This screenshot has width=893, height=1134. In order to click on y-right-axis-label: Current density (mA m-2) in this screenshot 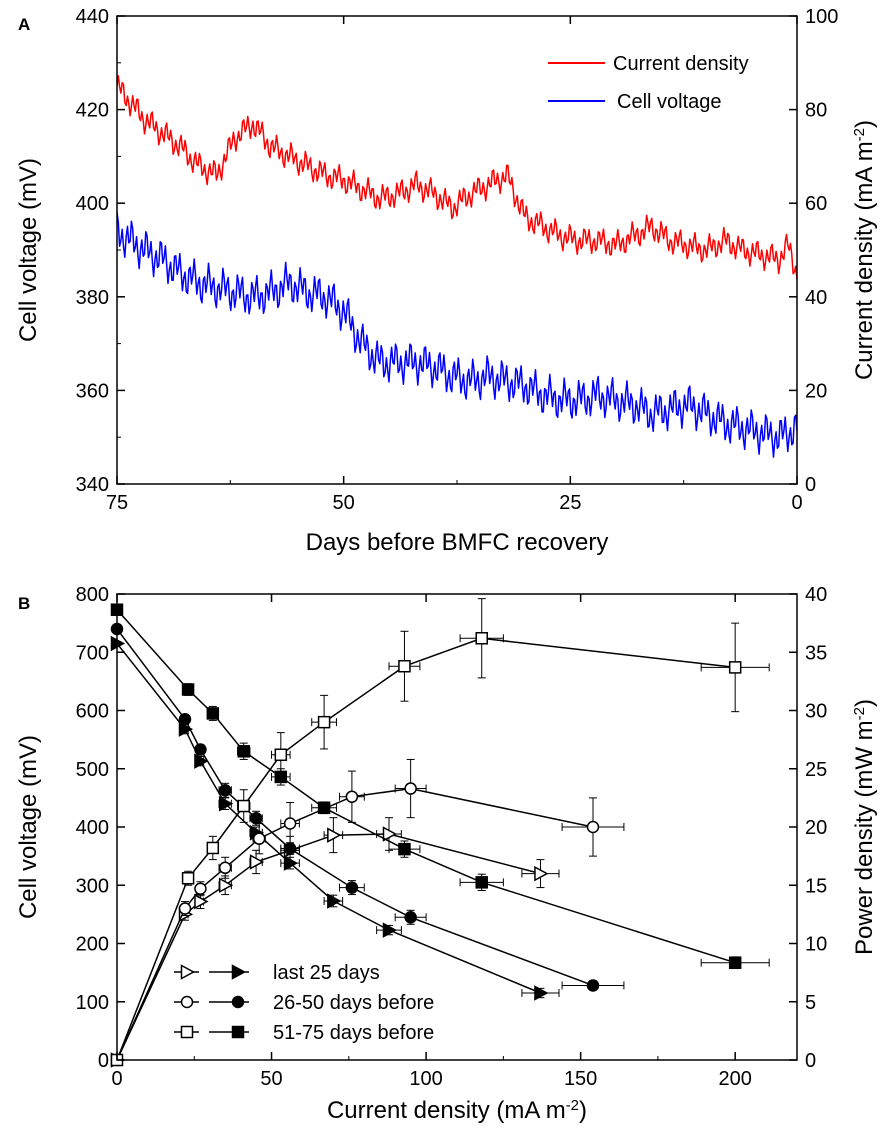, I will do `click(865, 250)`.